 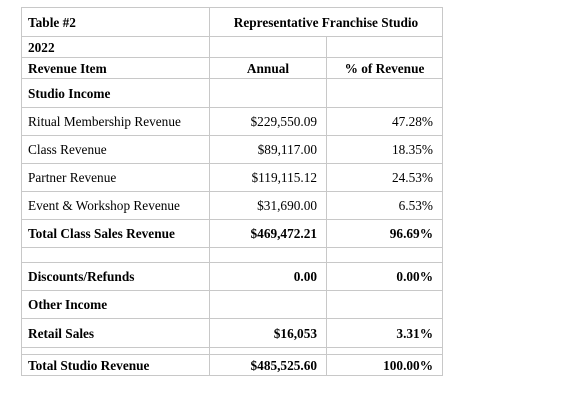 What do you see at coordinates (115, 365) in the screenshot?
I see `row-item: Total Studio Revenue` at bounding box center [115, 365].